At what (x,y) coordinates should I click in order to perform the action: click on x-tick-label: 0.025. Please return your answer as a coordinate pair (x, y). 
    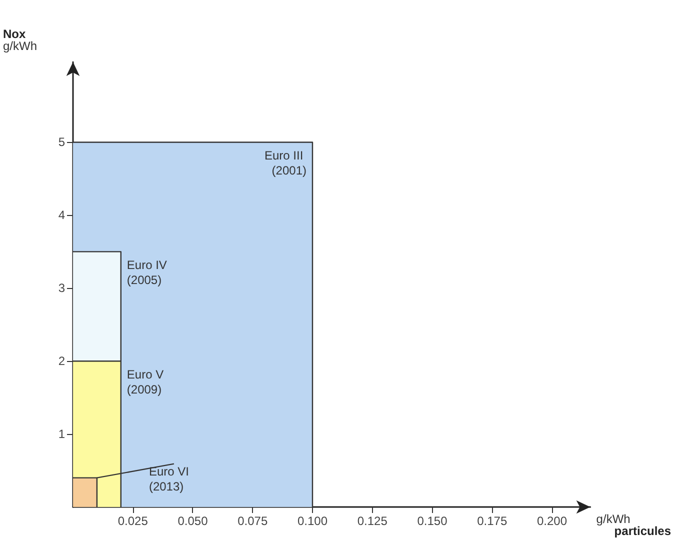
    Looking at the image, I should click on (133, 521).